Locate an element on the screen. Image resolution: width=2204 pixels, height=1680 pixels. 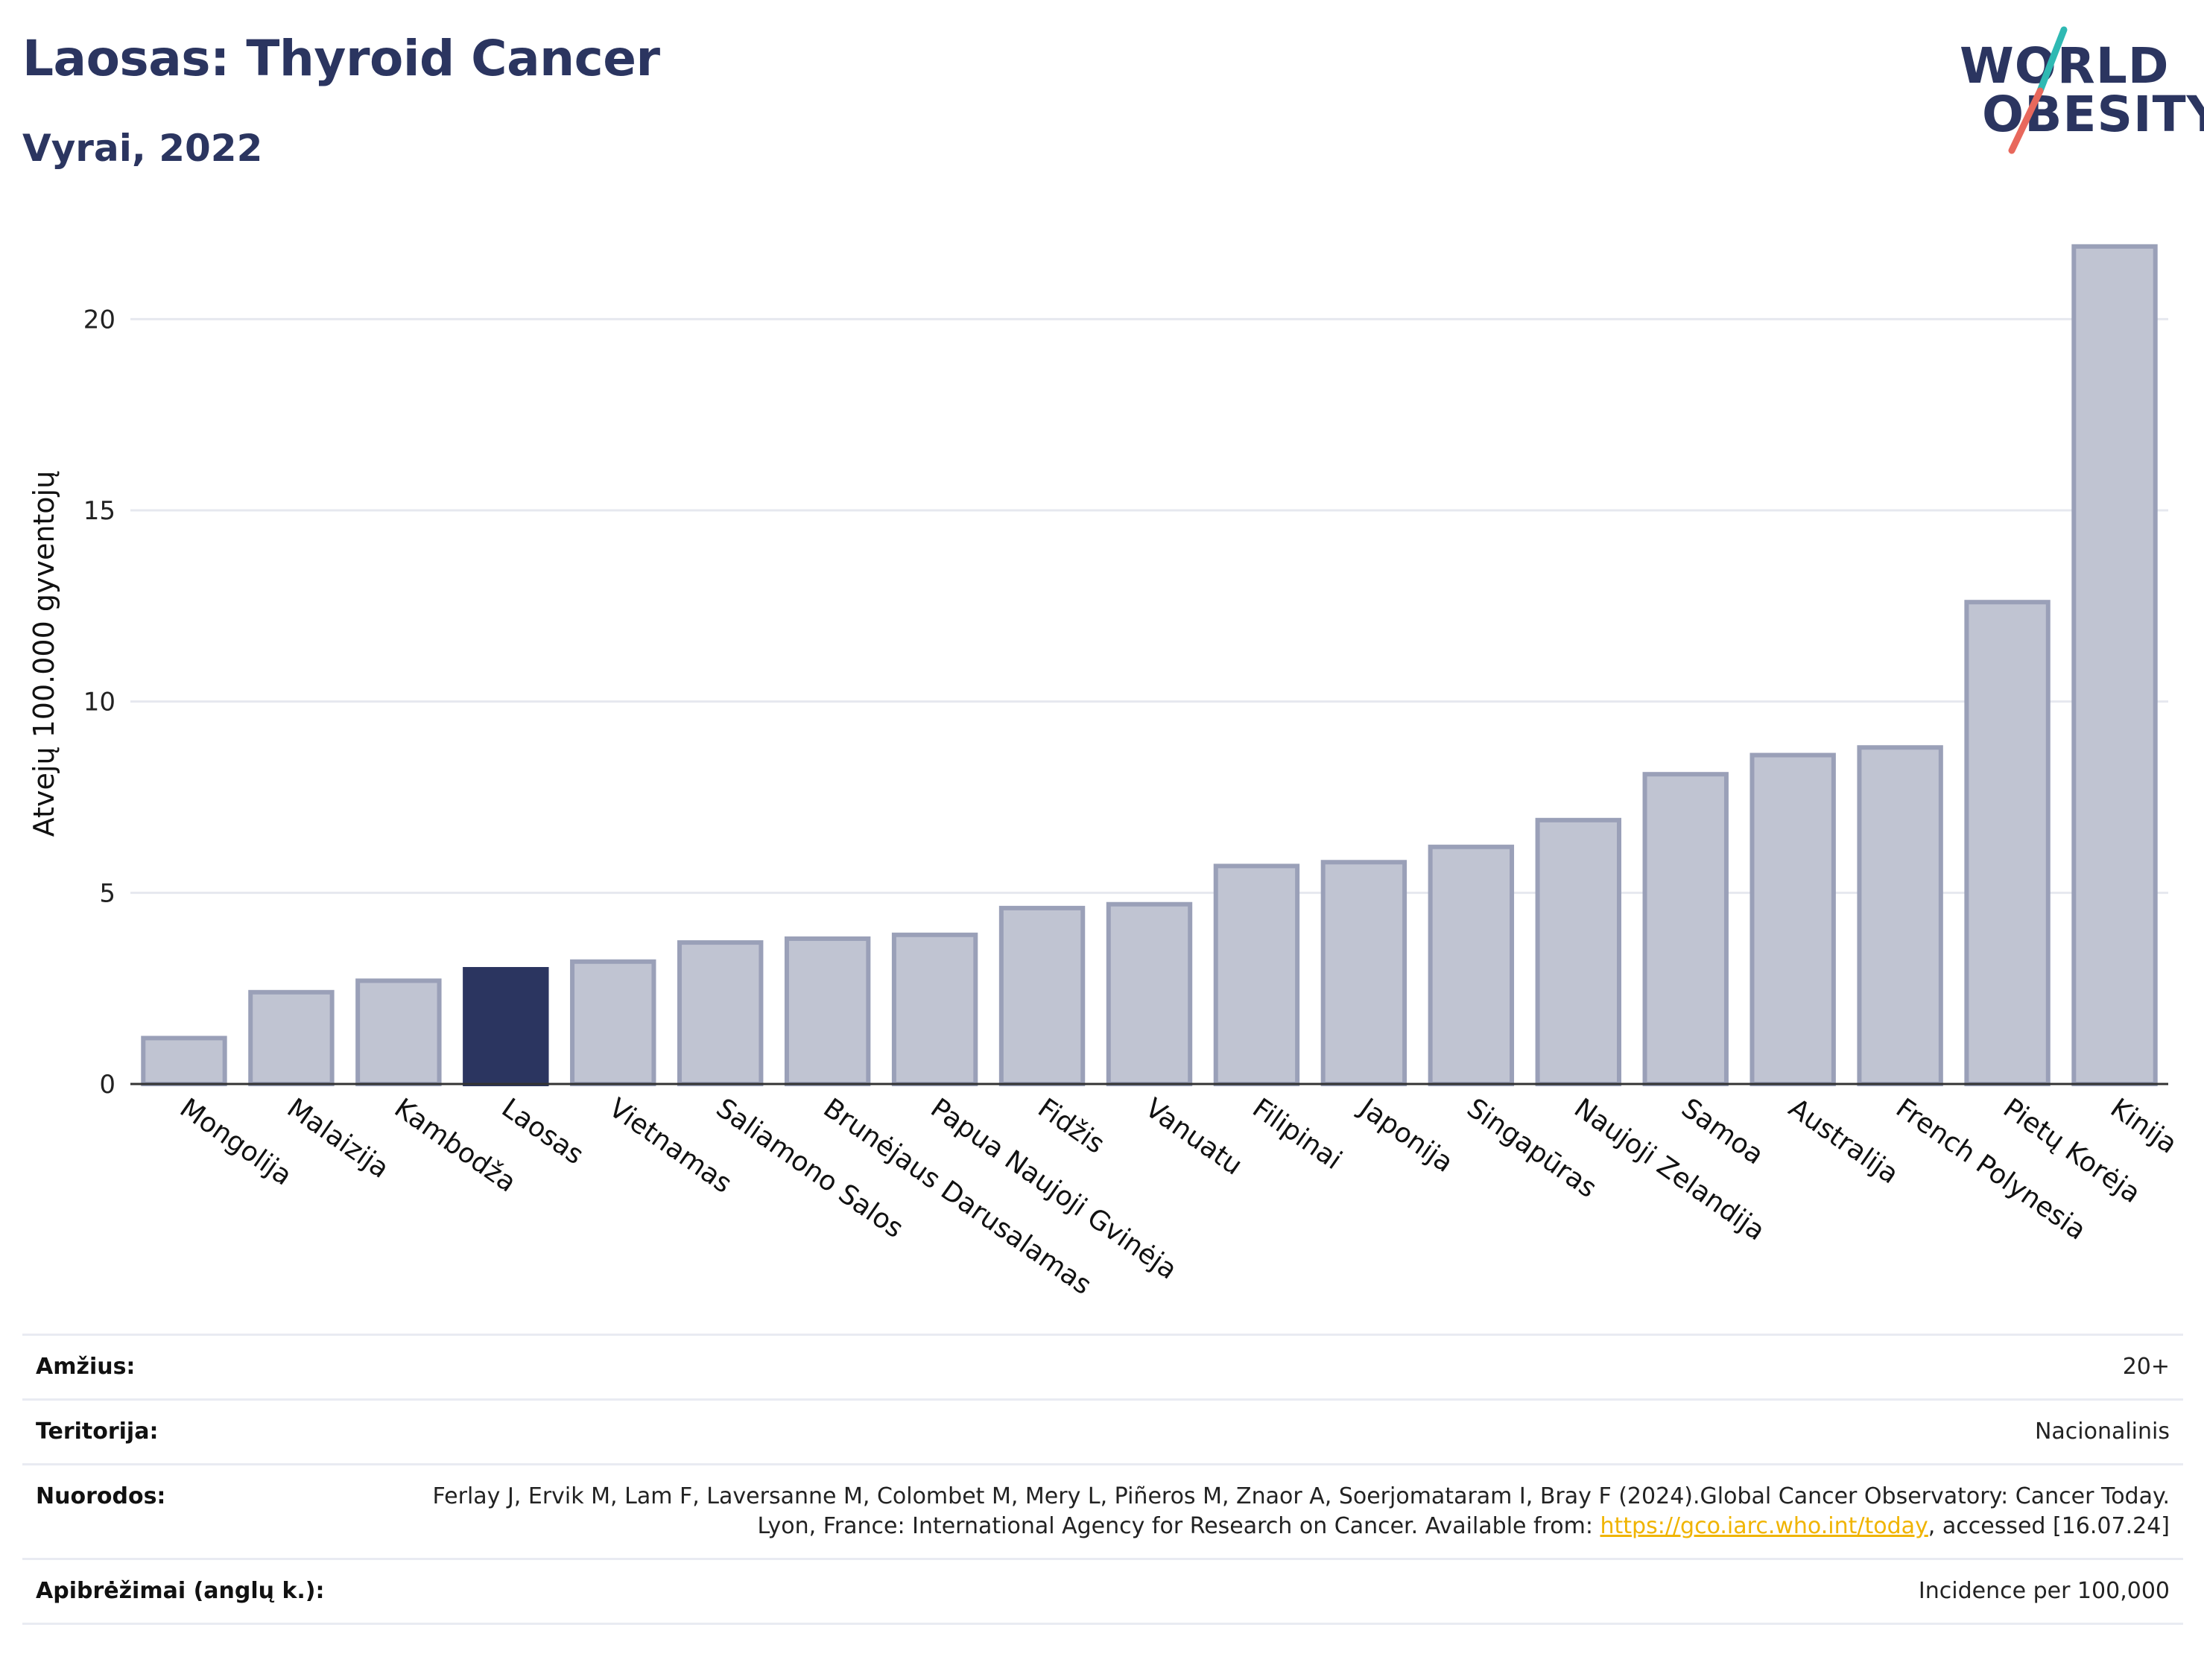
x-tick-label: Kinija is located at coordinates (2143, 1126).